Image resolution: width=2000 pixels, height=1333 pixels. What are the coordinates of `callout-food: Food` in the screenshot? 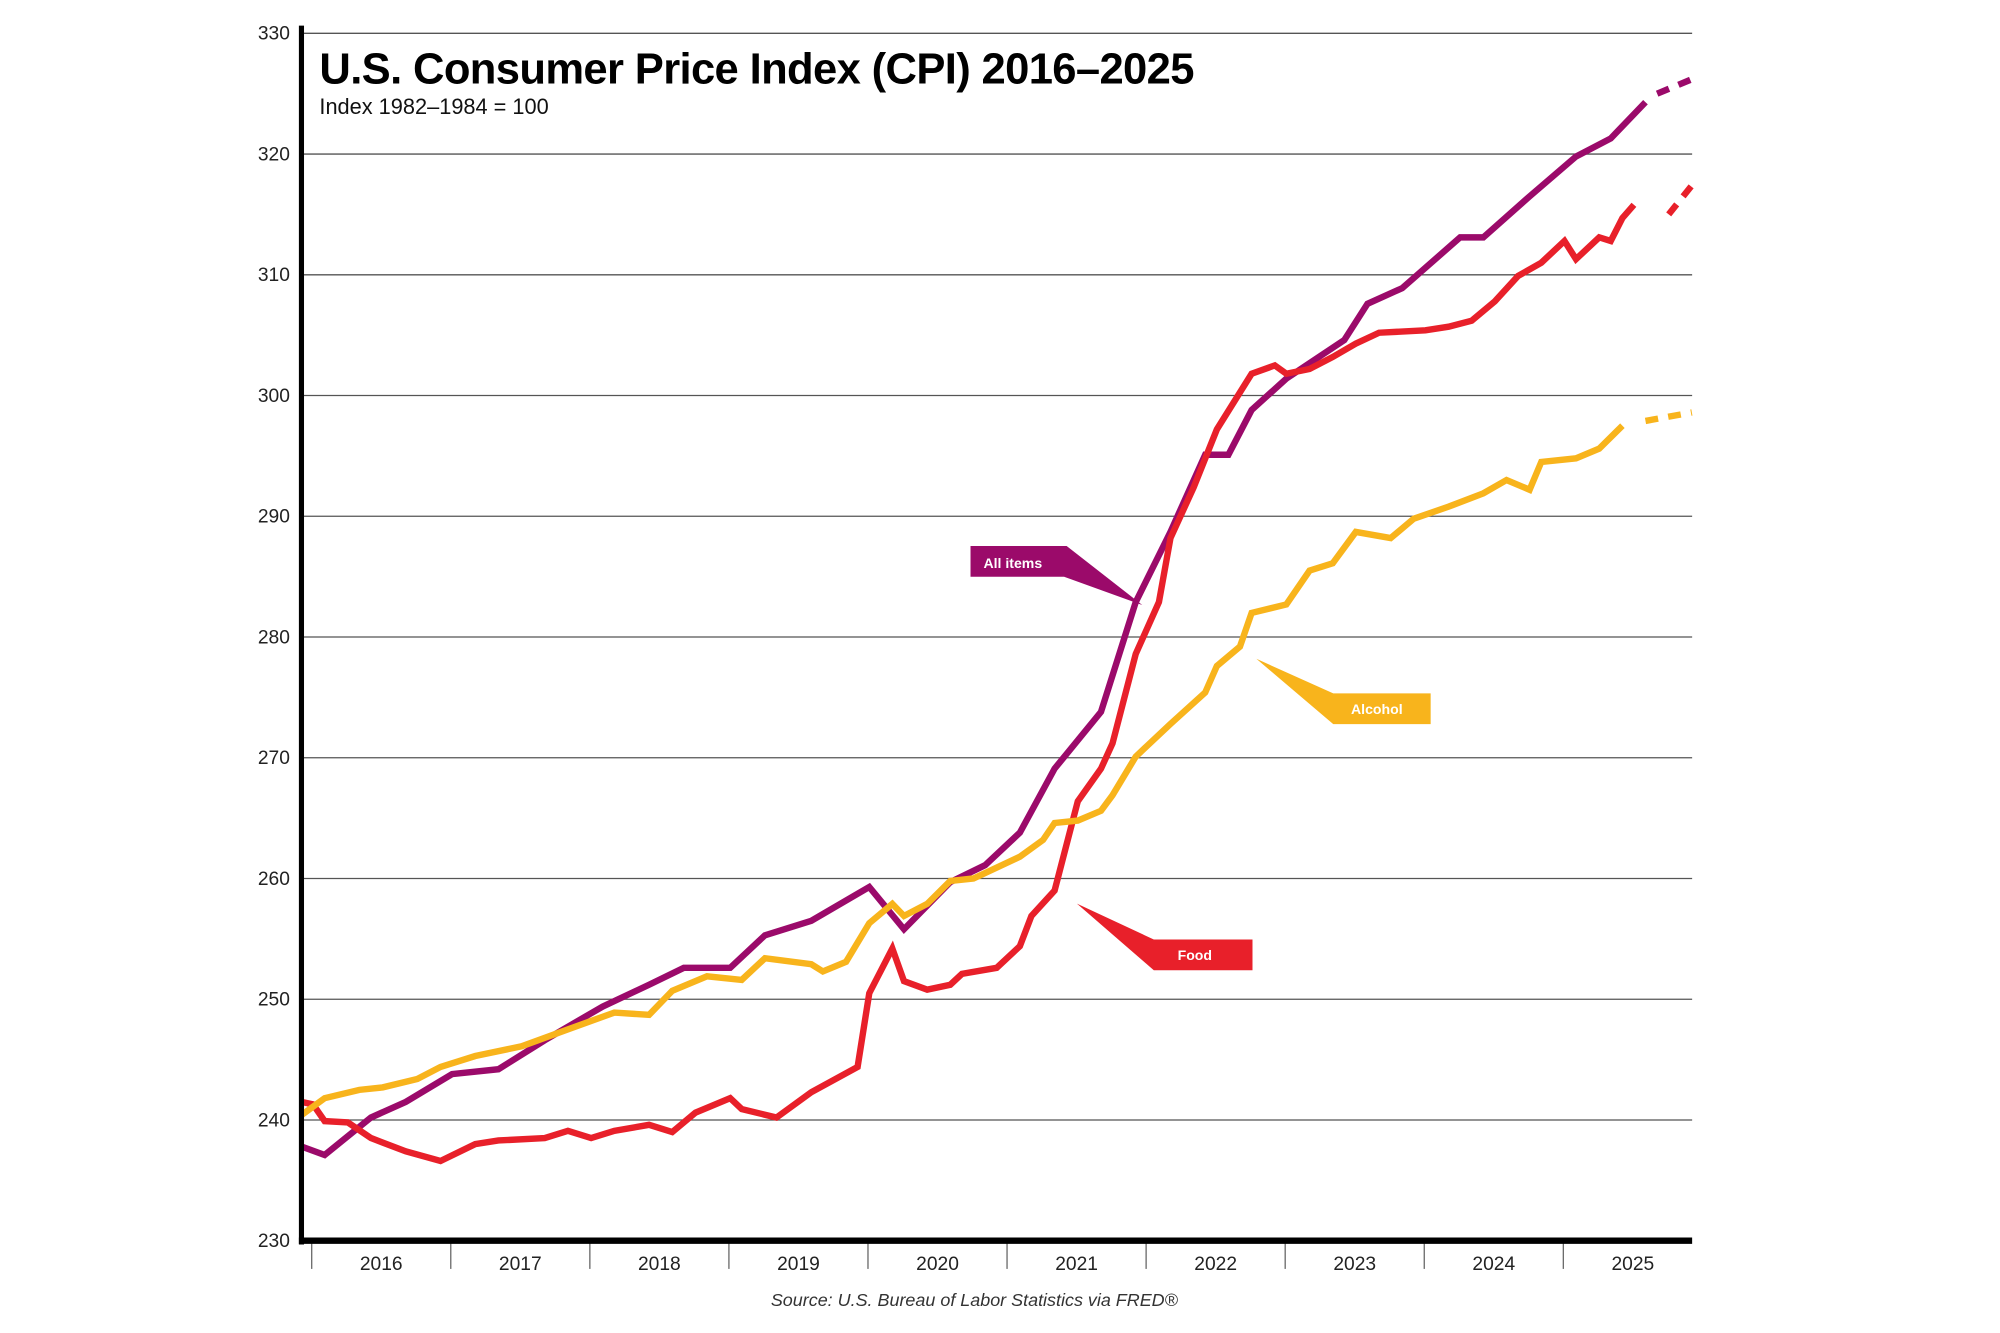 It's located at (1164, 937).